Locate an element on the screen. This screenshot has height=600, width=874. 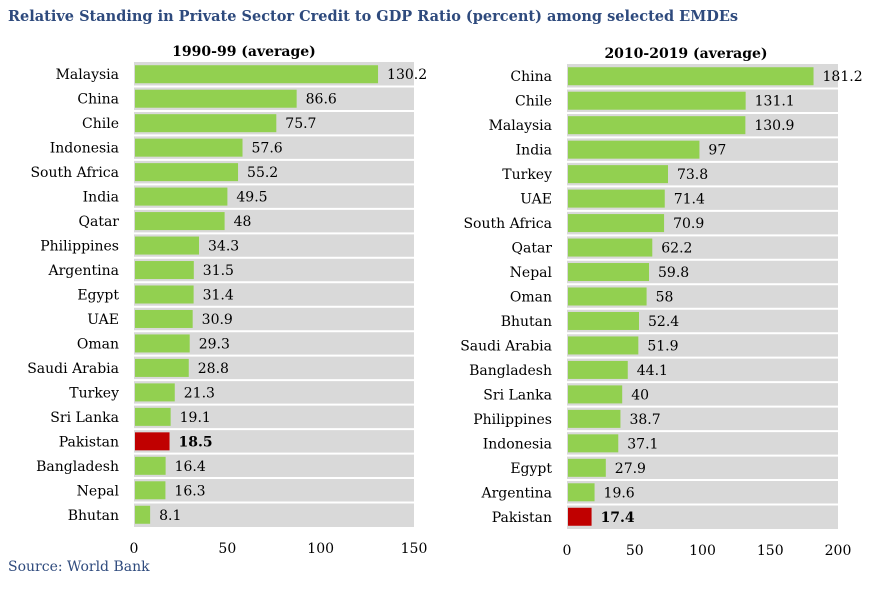
value-label: 16.4 is located at coordinates (190, 467).